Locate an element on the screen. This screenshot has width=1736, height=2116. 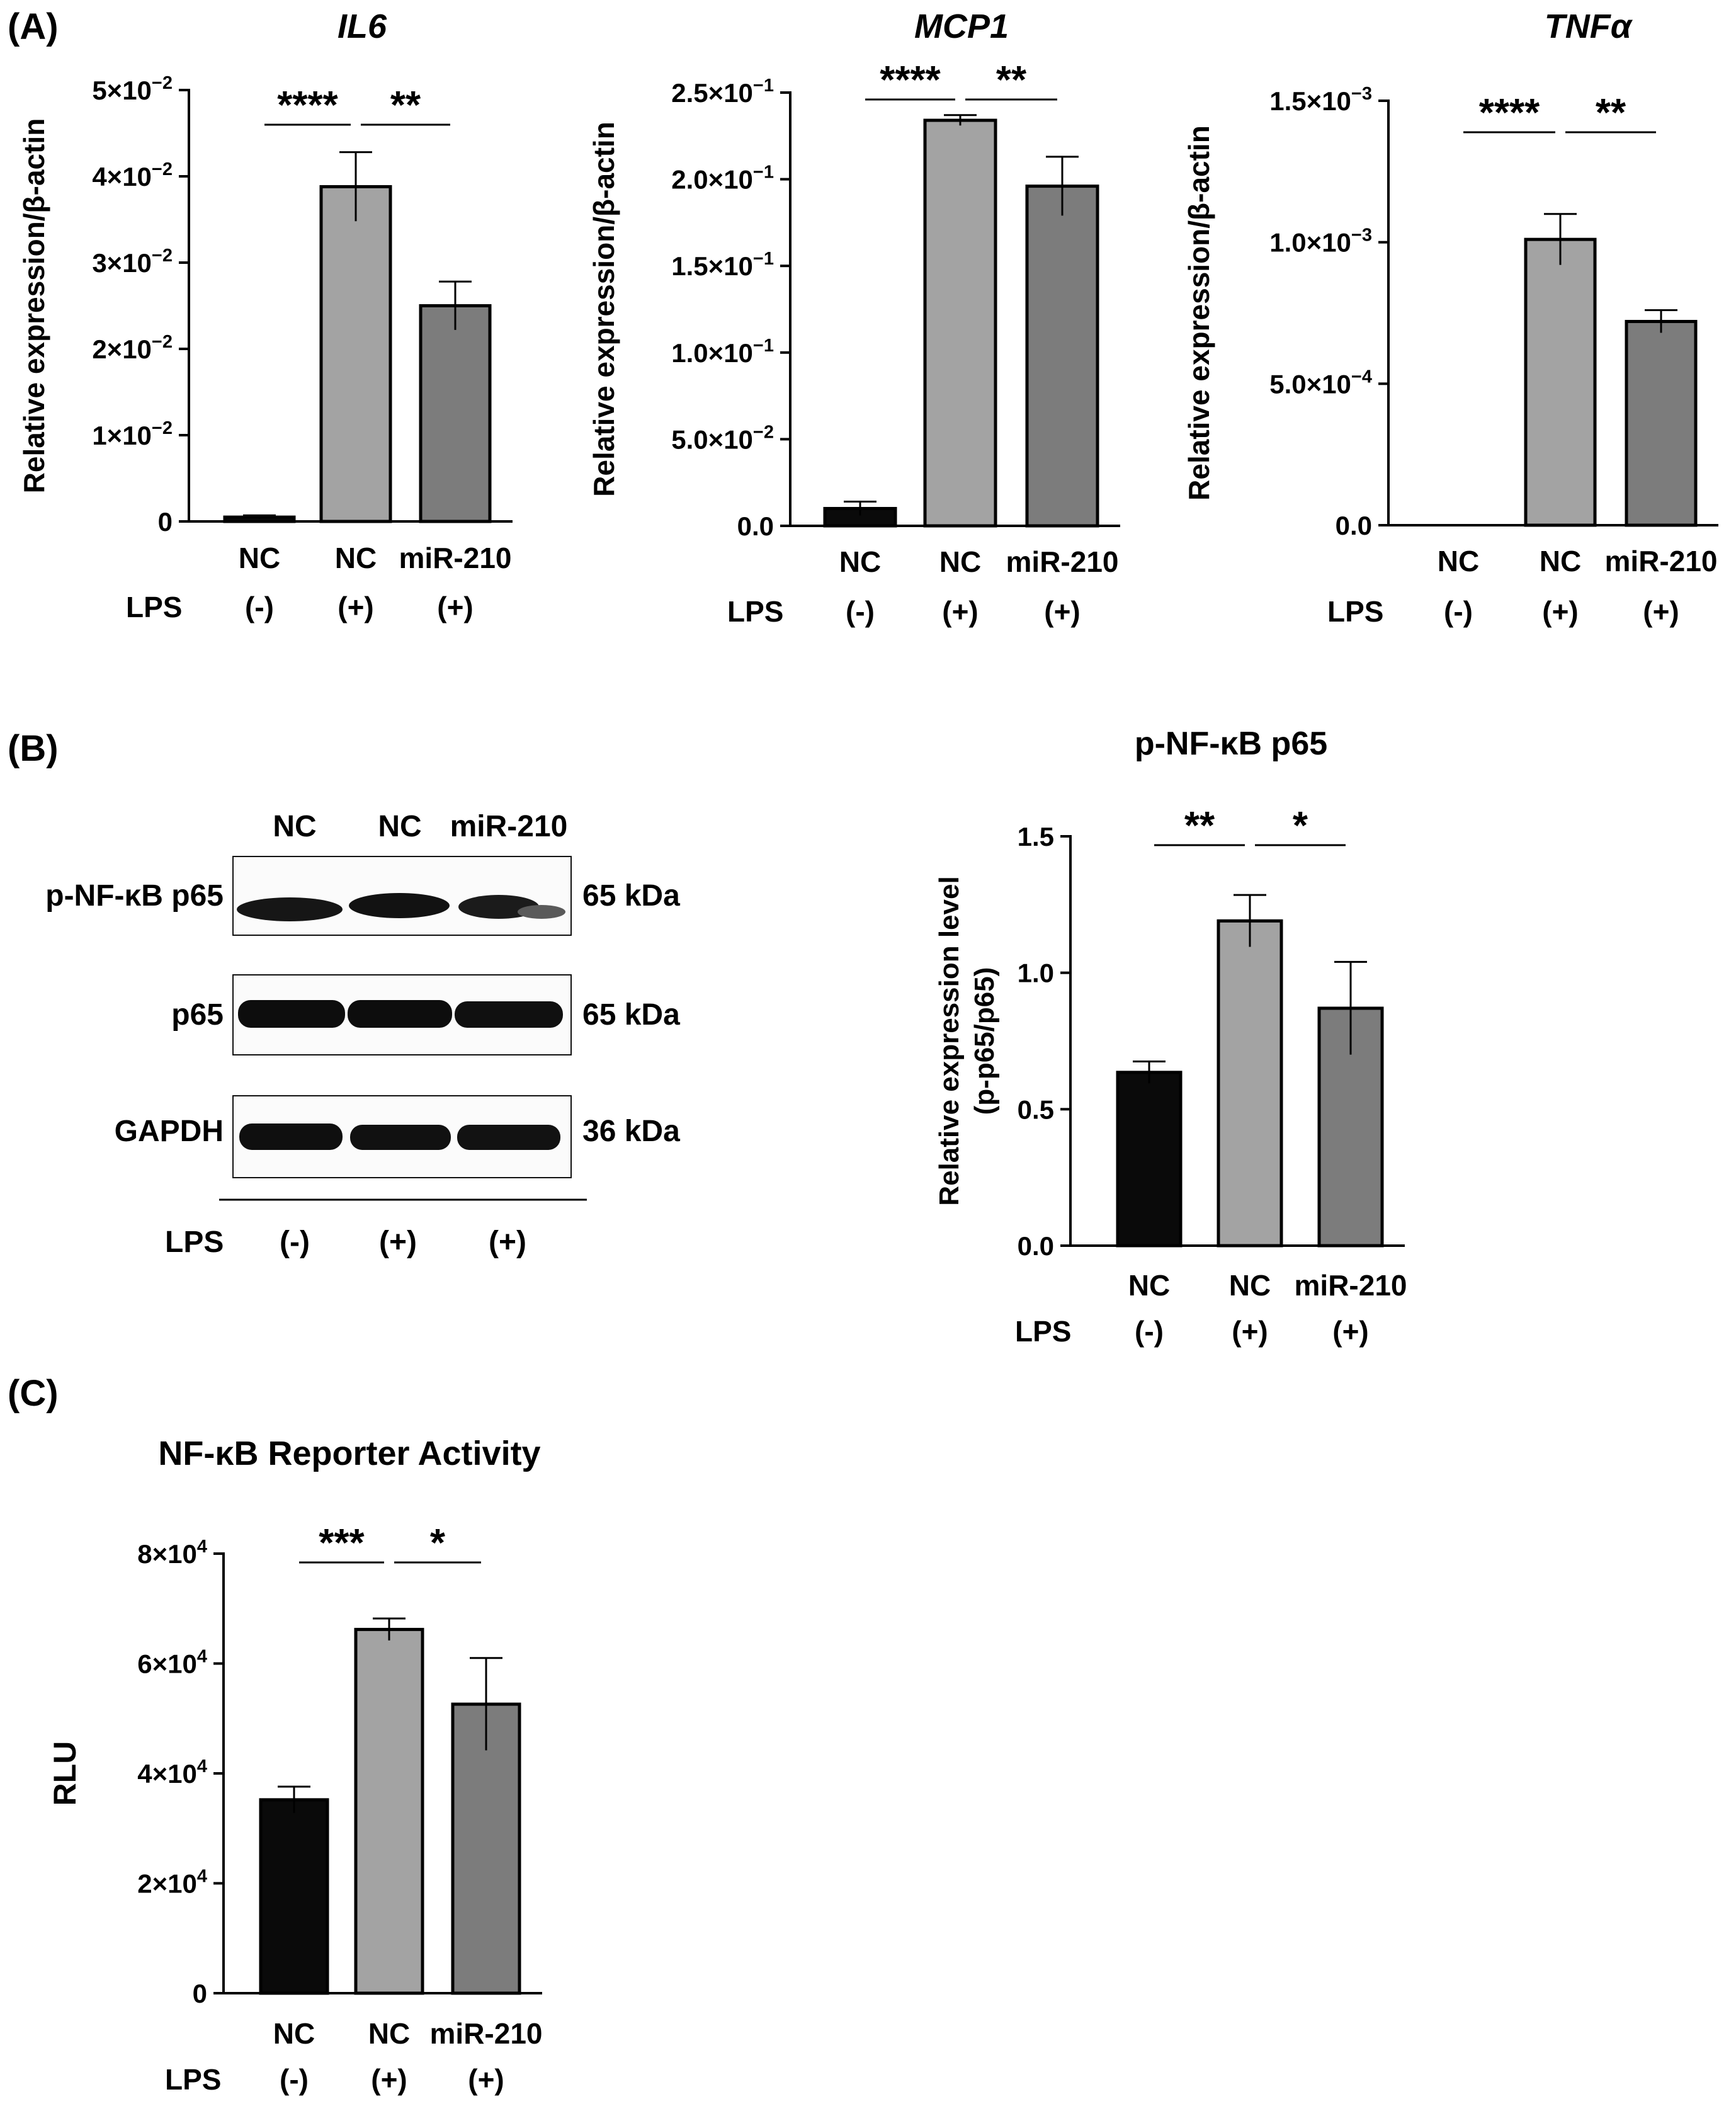
y-tick-label: 1.5×10⁻¹ is located at coordinates (722, 265).